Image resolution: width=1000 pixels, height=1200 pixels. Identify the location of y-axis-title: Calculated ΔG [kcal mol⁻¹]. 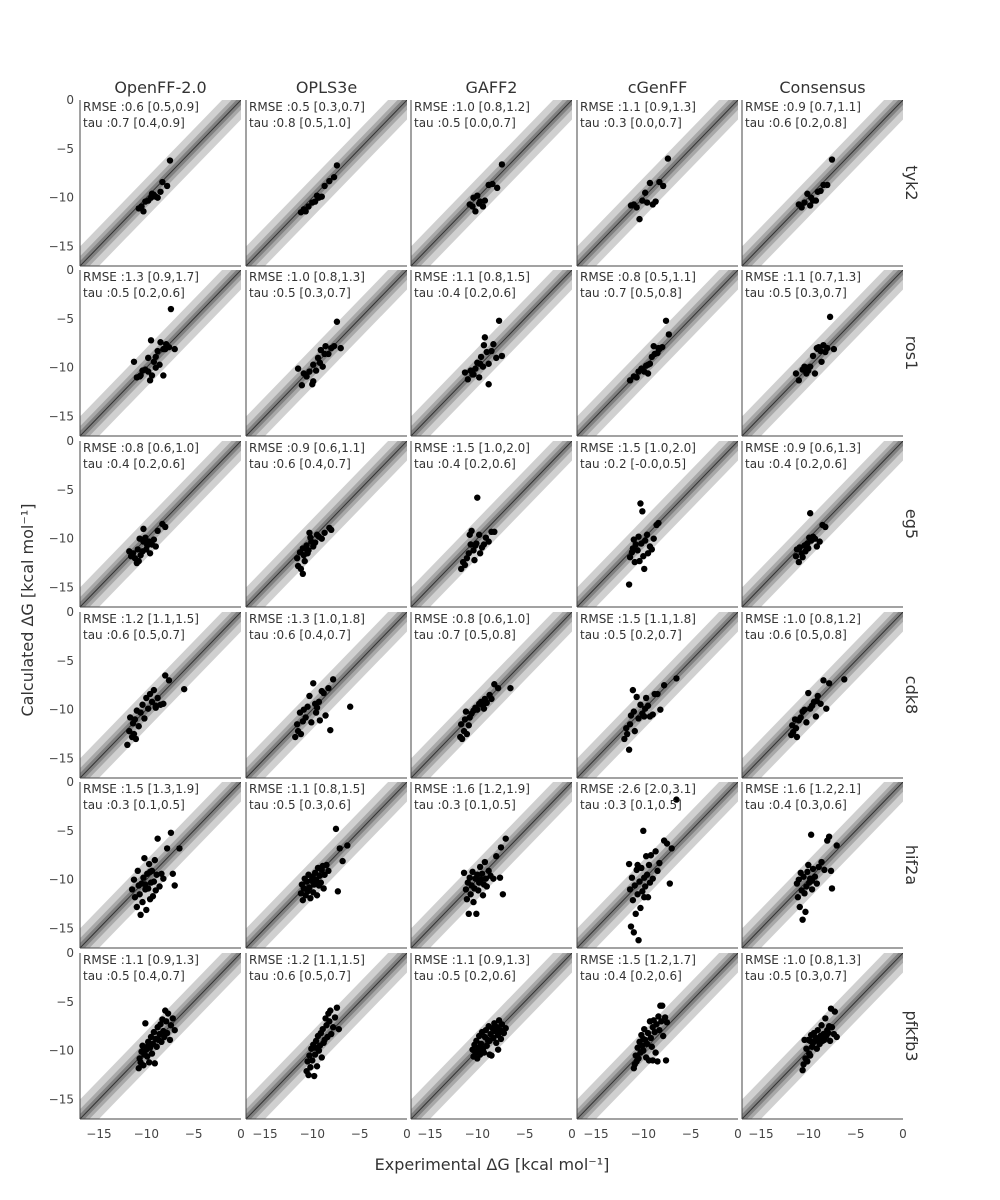
(27, 610).